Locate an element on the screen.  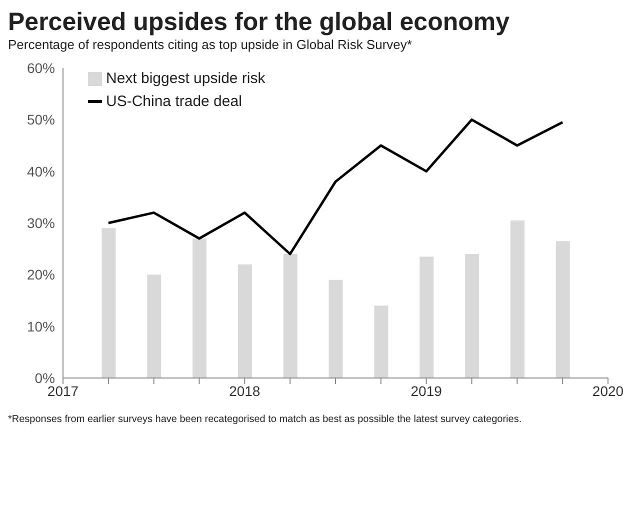
legend-label: US-China trade deal is located at coordinates (174, 101).